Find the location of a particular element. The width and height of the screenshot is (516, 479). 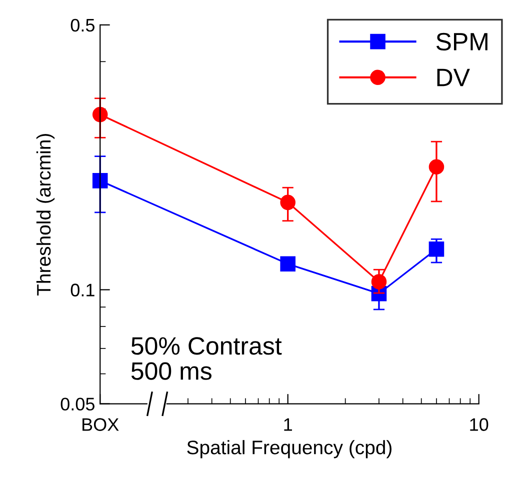

y-tick-label: 0.5 is located at coordinates (82, 25).